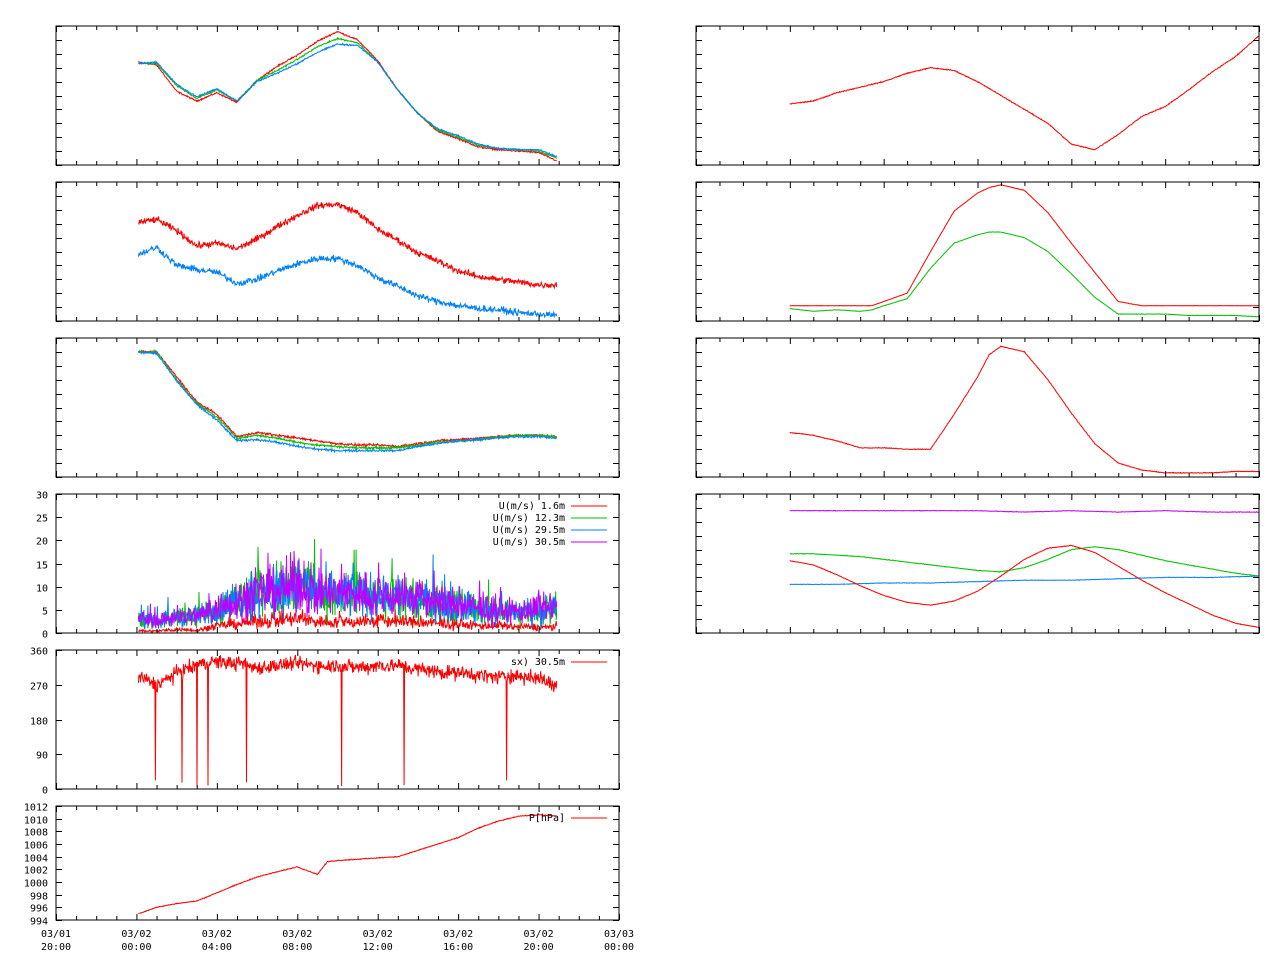  I want to click on time-tick-time: 04:00, so click(217, 947).